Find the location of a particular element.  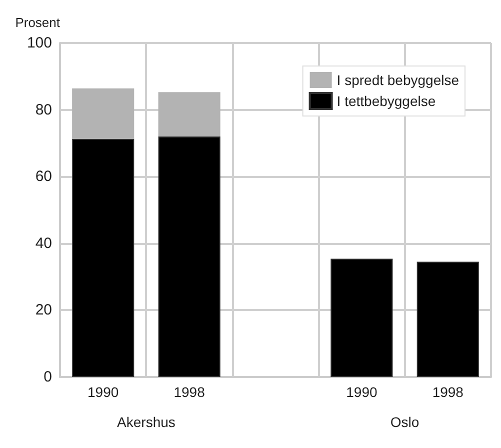

y-tick-label: 40 is located at coordinates (43, 243).